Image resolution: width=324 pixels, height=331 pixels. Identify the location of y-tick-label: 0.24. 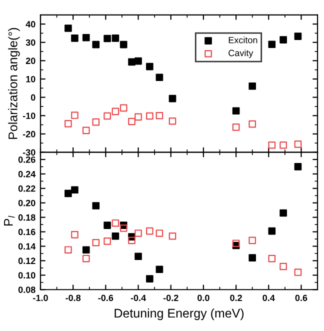
(27, 174).